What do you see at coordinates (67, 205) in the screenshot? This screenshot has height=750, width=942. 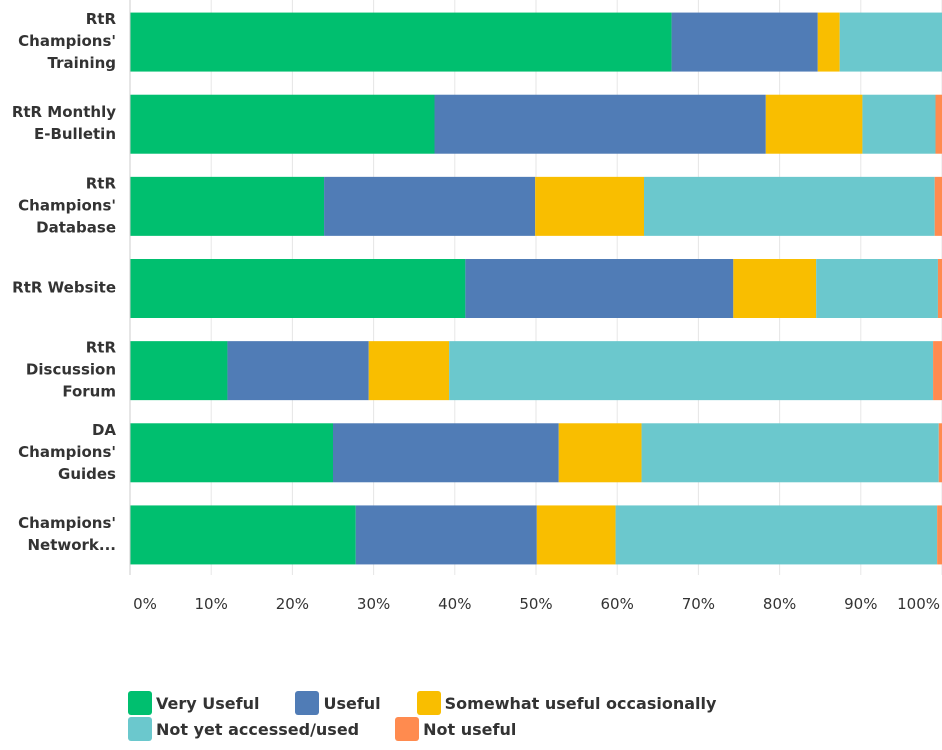 I see `category-label: RtR Champions' Database` at bounding box center [67, 205].